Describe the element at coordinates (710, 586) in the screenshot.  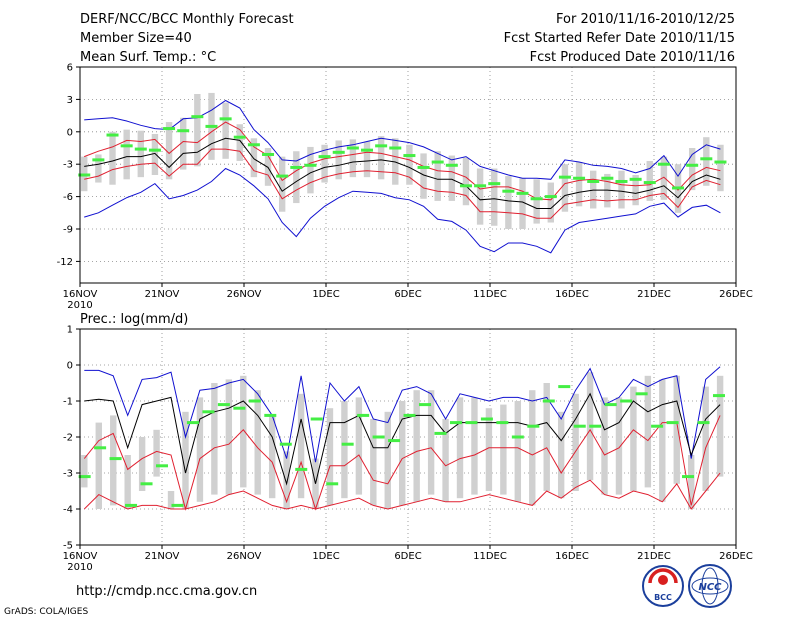
I see `ncc-logo: NCC` at that location.